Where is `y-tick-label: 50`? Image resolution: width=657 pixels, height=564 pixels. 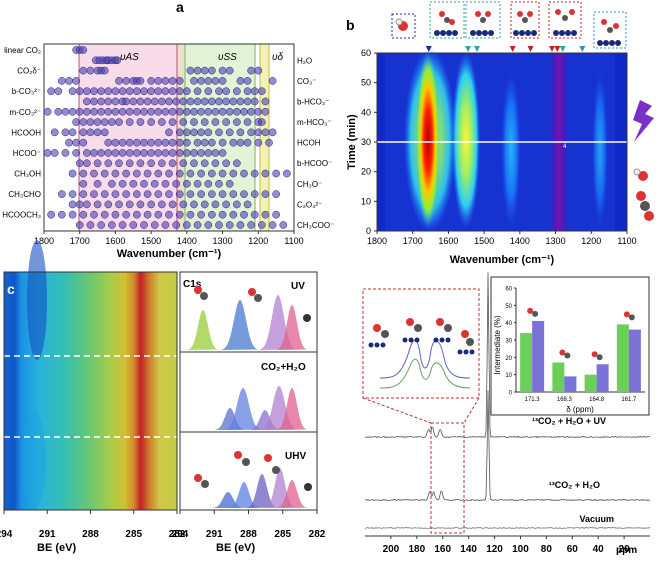
y-tick-label: 50 is located at coordinates (366, 83).